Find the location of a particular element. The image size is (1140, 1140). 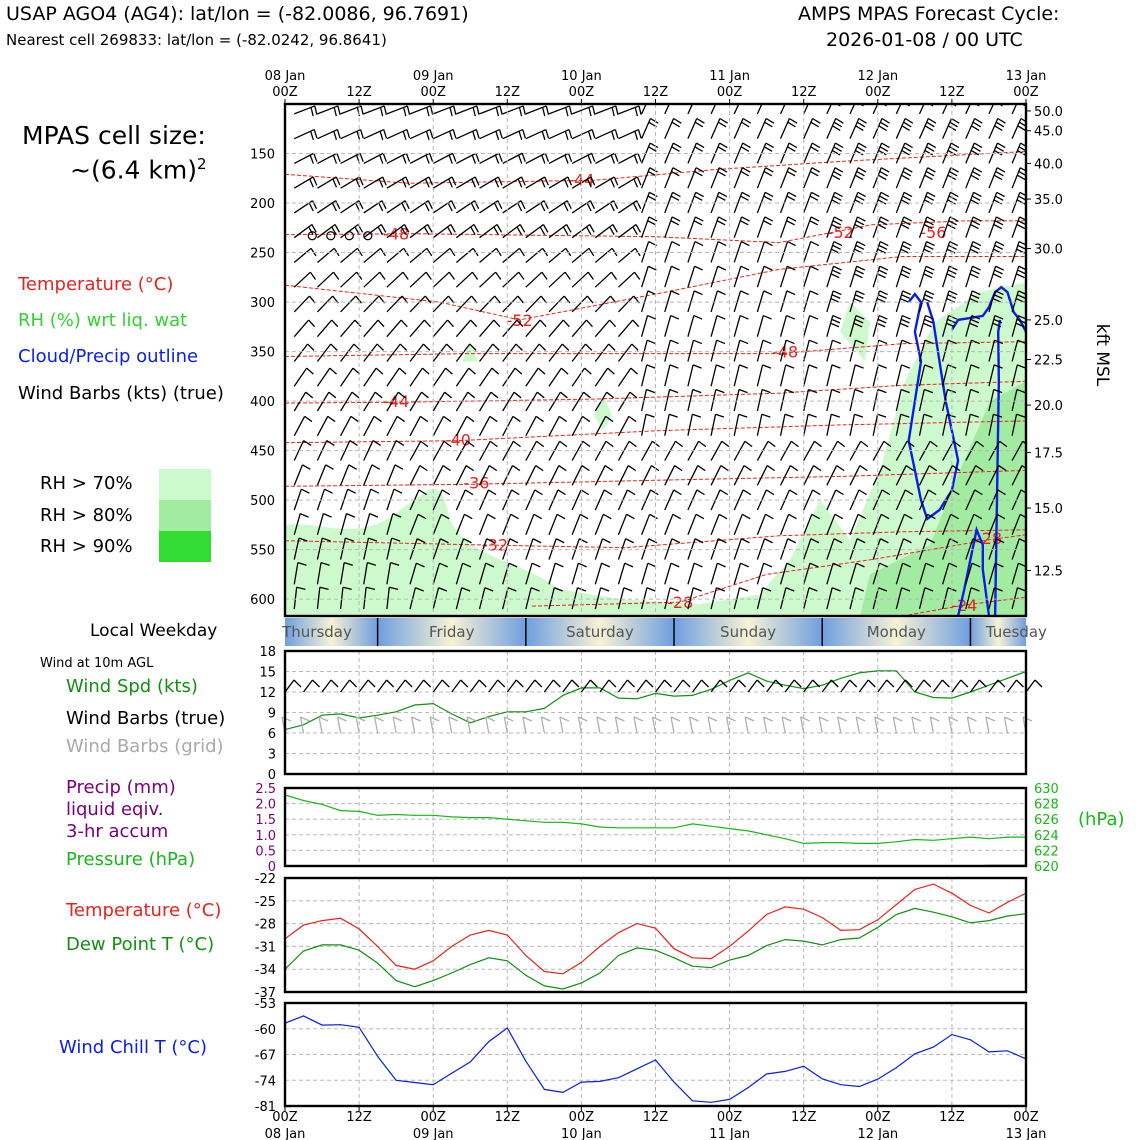

panel3-frame is located at coordinates (655, 935).